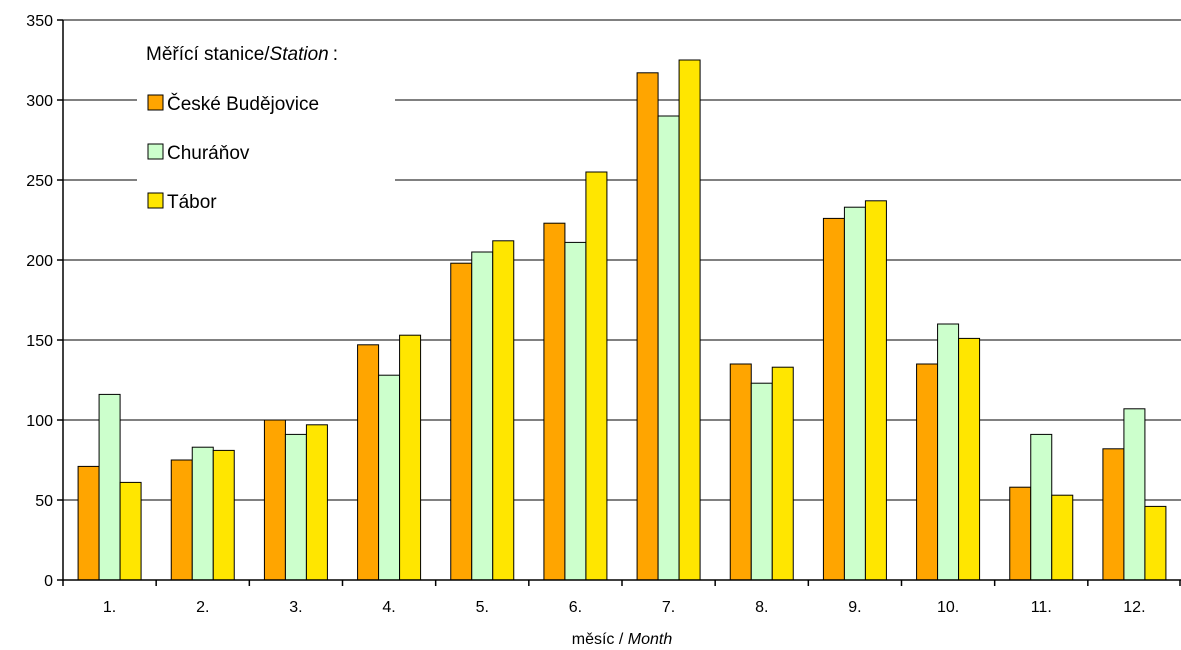 The height and width of the screenshot is (650, 1181). I want to click on x-tick-label: 11., so click(1041, 607).